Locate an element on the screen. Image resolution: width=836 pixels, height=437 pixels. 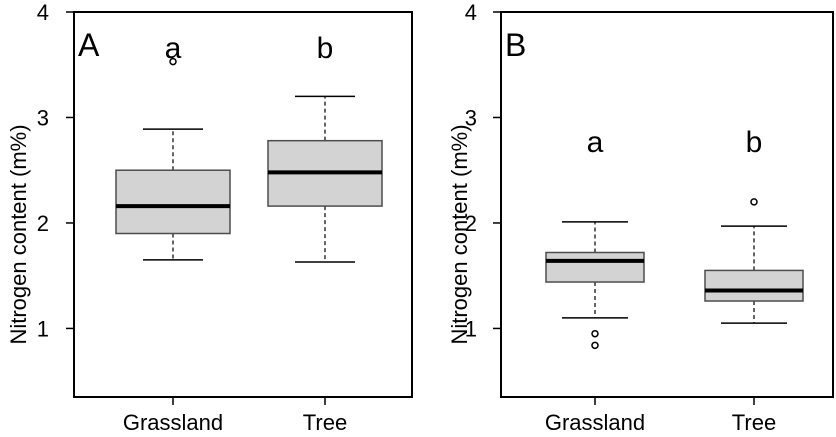
panel-label-b: B is located at coordinates (515, 45).